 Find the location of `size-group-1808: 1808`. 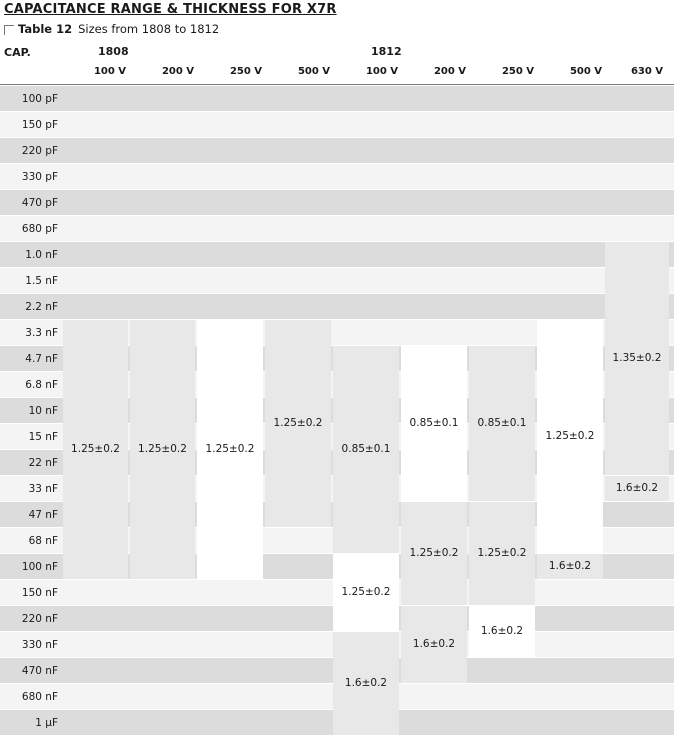

size-group-1808: 1808 is located at coordinates (113, 51).